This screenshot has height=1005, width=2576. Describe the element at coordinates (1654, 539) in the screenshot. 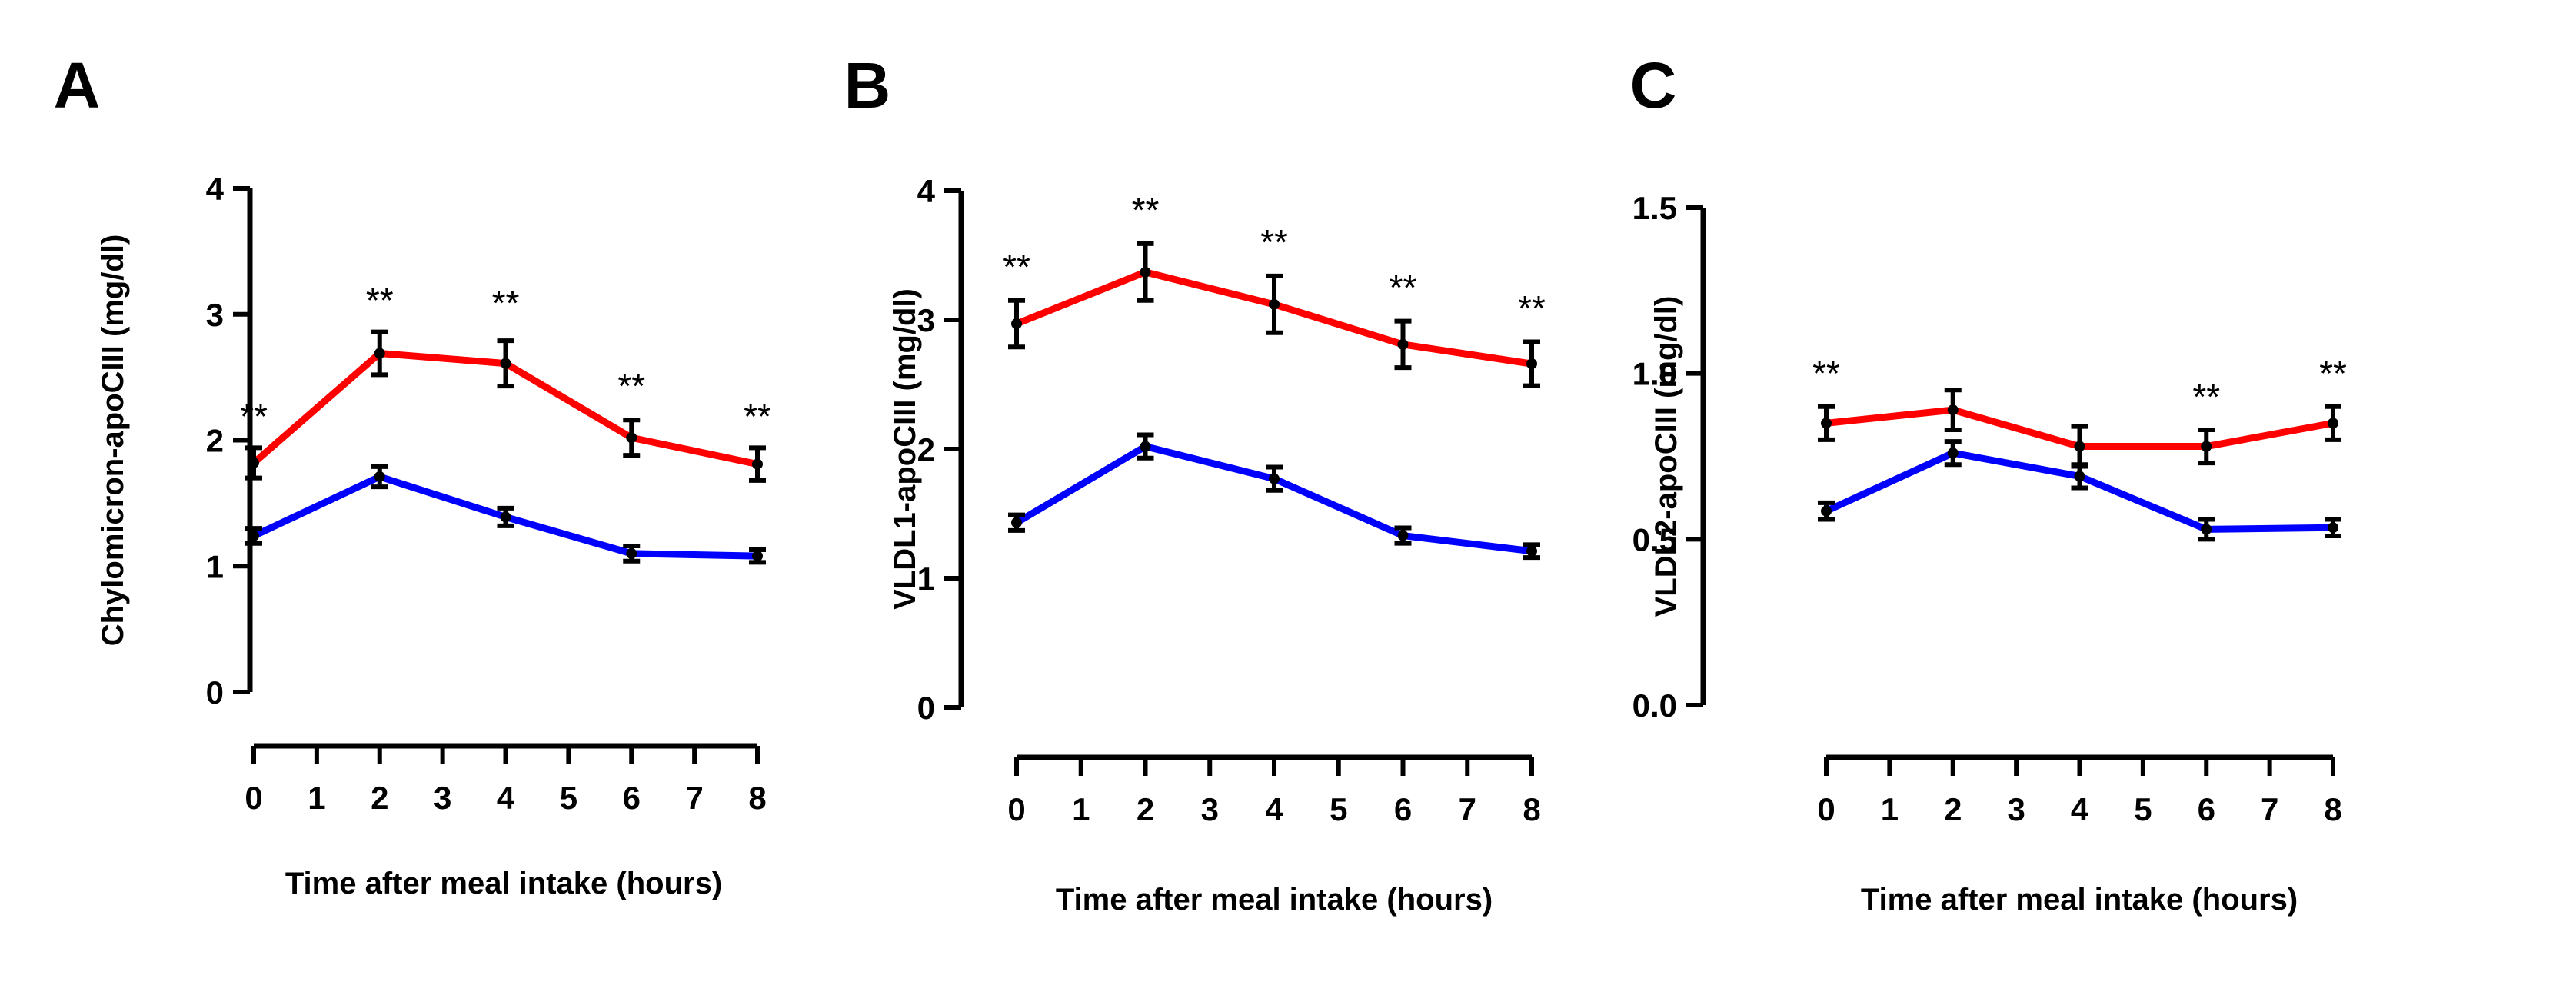

I see `y-tick-label: 0.5` at that location.